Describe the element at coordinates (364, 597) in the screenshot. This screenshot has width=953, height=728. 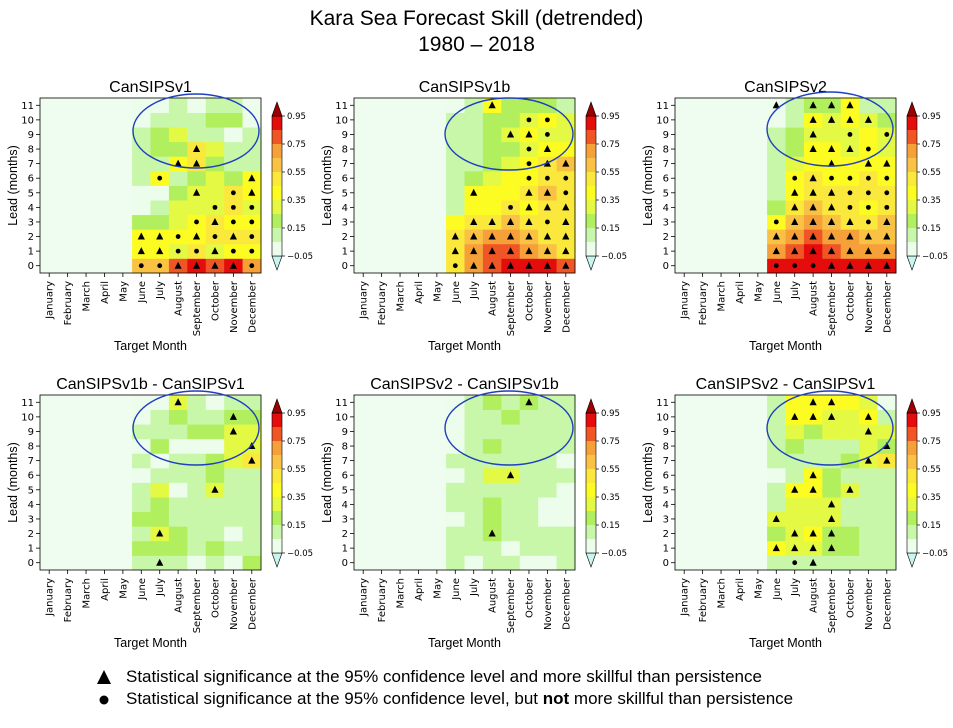
I see `x-tick-label: January` at that location.